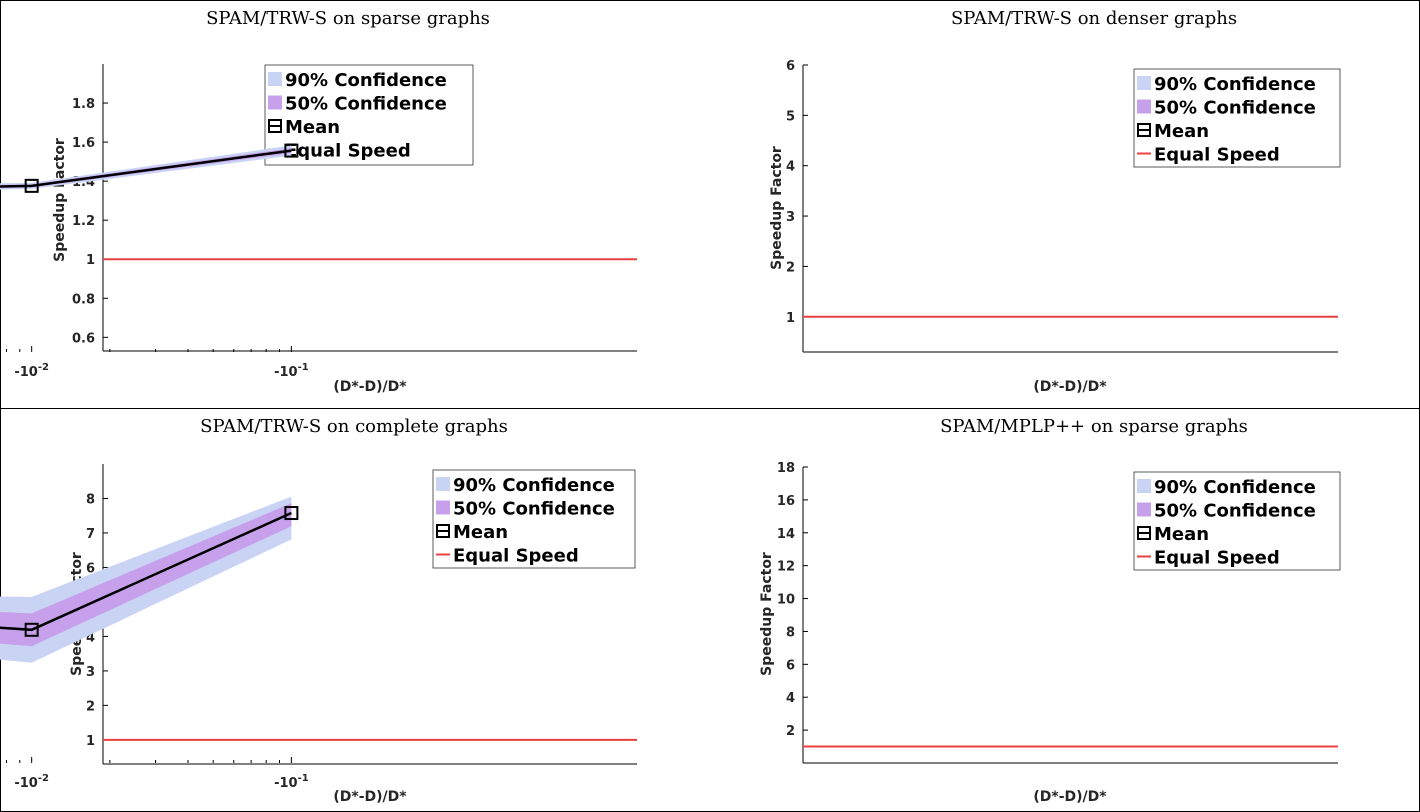 This screenshot has height=812, width=1420. What do you see at coordinates (83, 338) in the screenshot?
I see `y-tick-label: 0.6` at bounding box center [83, 338].